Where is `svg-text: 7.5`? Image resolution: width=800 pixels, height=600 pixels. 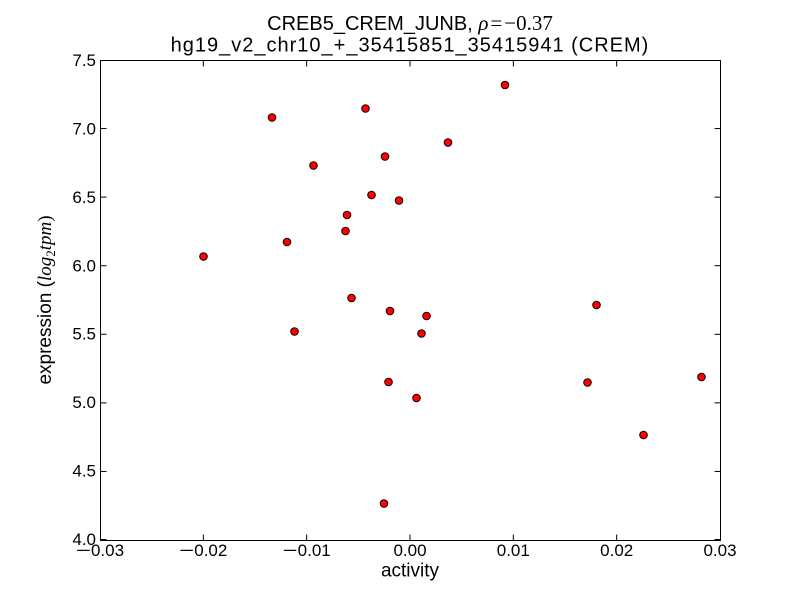
svg-text: 7.5 is located at coordinates (84, 60).